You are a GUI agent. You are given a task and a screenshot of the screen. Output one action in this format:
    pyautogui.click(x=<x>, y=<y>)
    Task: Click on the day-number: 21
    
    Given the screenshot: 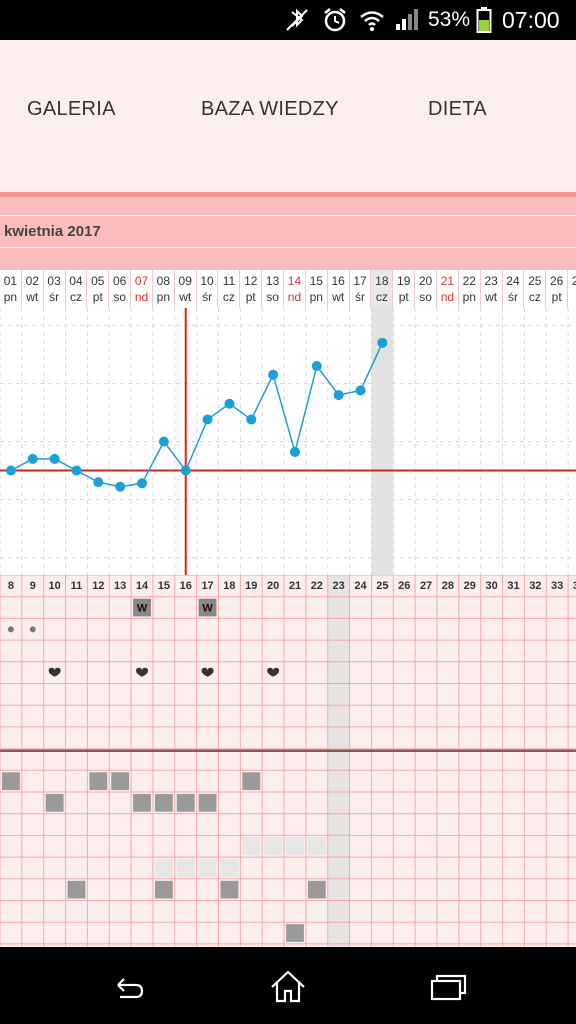 What is the action you would take?
    pyautogui.click(x=447, y=281)
    